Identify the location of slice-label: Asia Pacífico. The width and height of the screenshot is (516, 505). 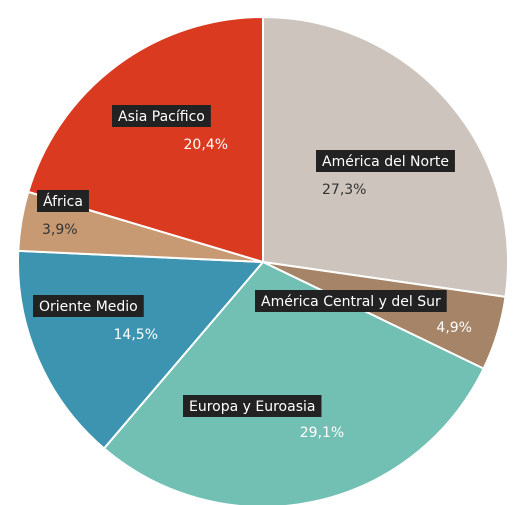
(161, 117).